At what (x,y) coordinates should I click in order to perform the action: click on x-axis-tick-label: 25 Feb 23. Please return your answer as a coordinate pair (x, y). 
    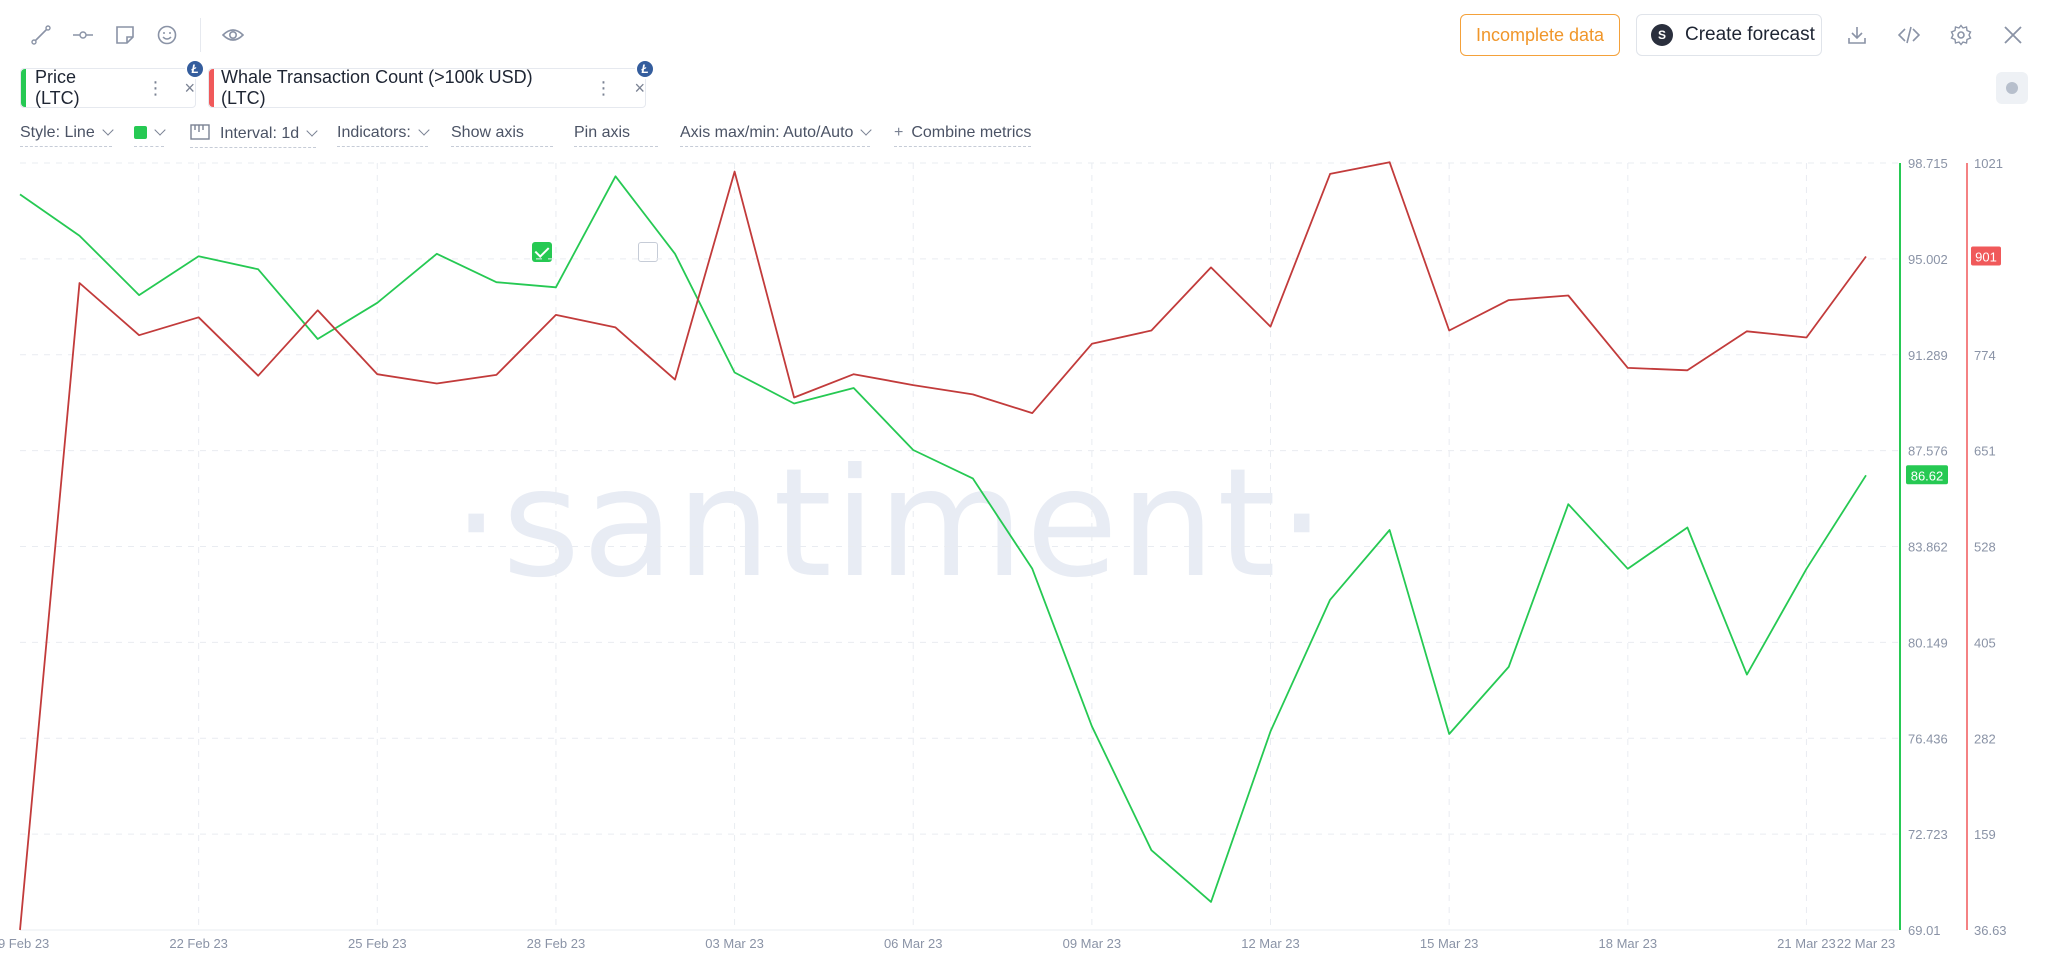
    Looking at the image, I should click on (377, 943).